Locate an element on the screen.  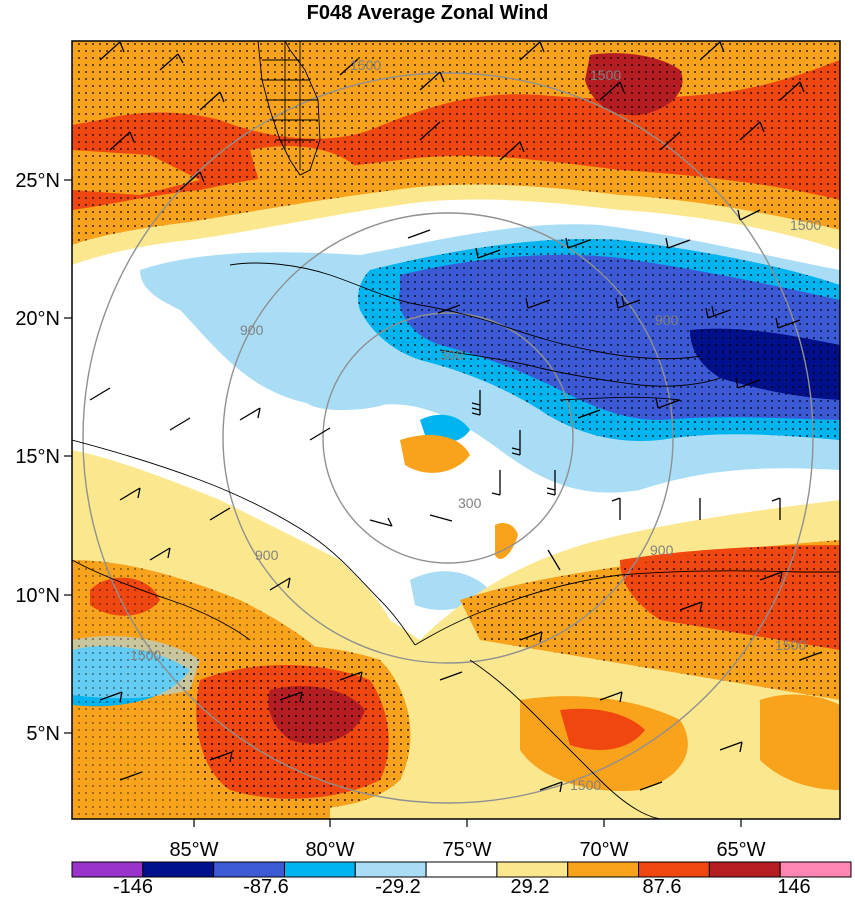
lon-label-85w: 85°W is located at coordinates (193, 850).